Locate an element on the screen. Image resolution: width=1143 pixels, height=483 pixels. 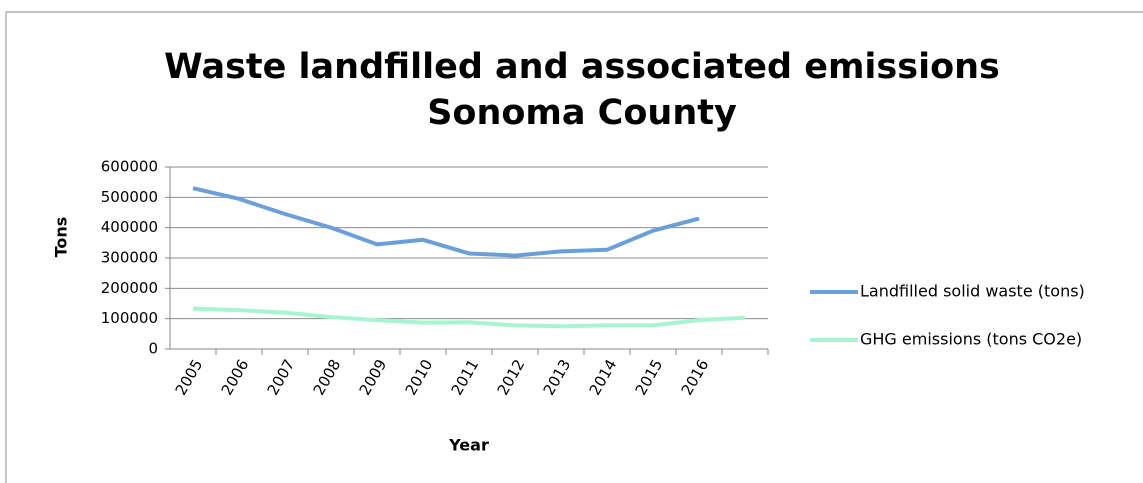
x-tick-label: 2008 is located at coordinates (327, 377).